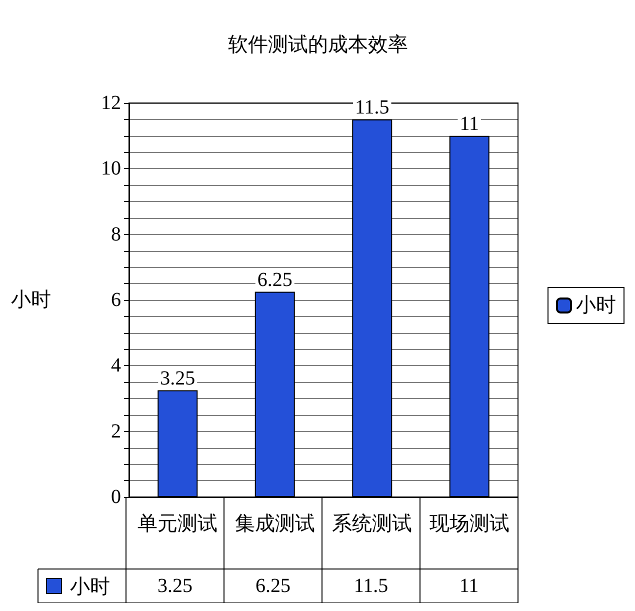  I want to click on y-tick-label: 2, so click(116, 431).